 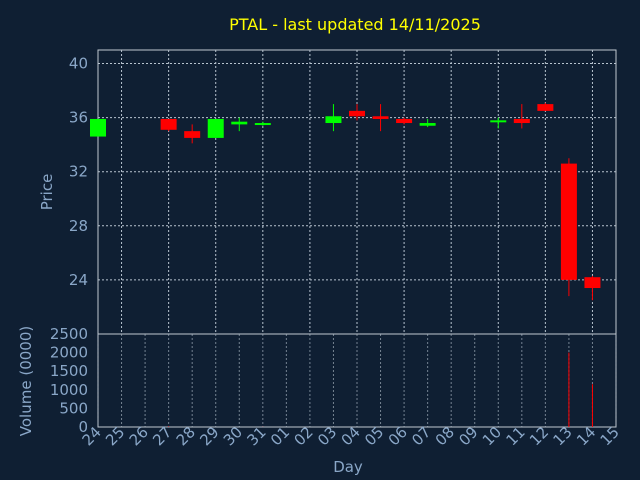 What do you see at coordinates (69, 371) in the screenshot?
I see `volume-tick-label: 1500` at bounding box center [69, 371].